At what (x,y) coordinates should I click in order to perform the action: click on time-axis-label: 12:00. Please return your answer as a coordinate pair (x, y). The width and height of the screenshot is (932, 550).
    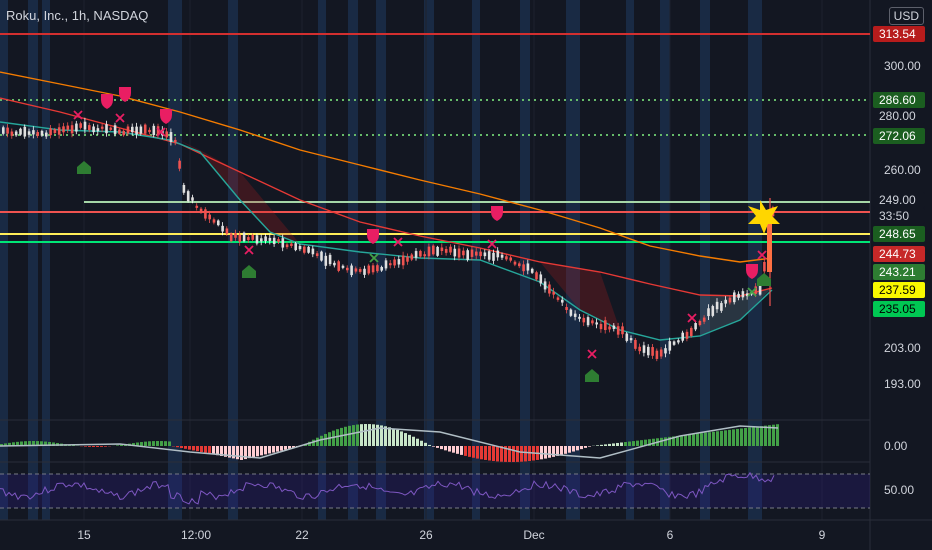
    Looking at the image, I should click on (196, 535).